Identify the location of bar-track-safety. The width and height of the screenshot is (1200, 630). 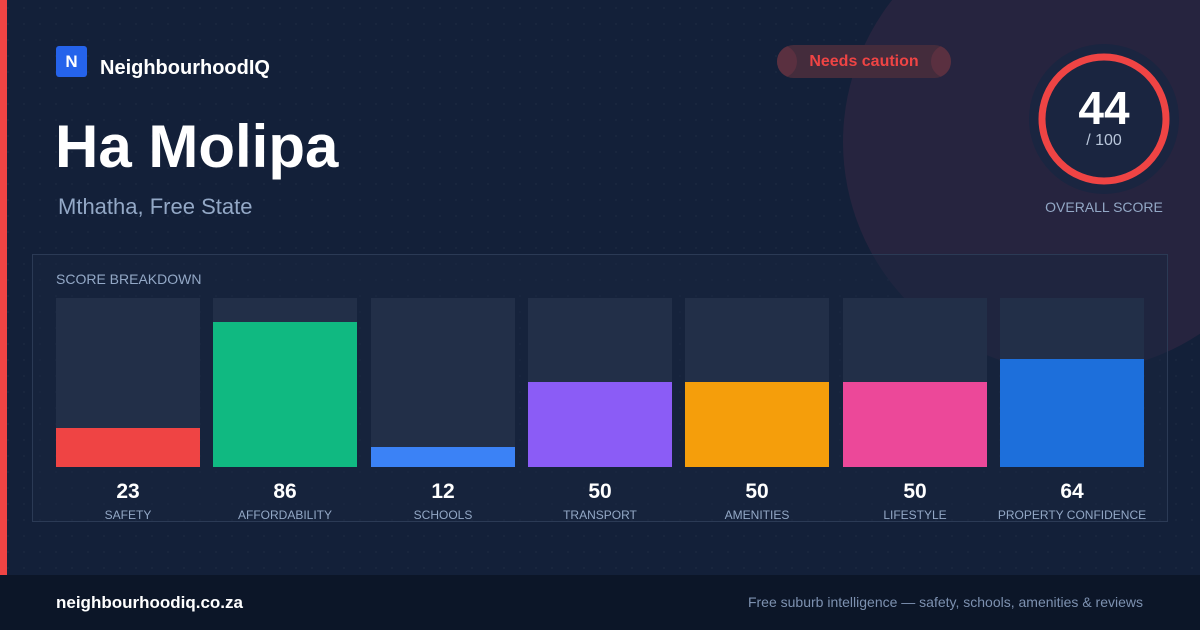
(128, 382).